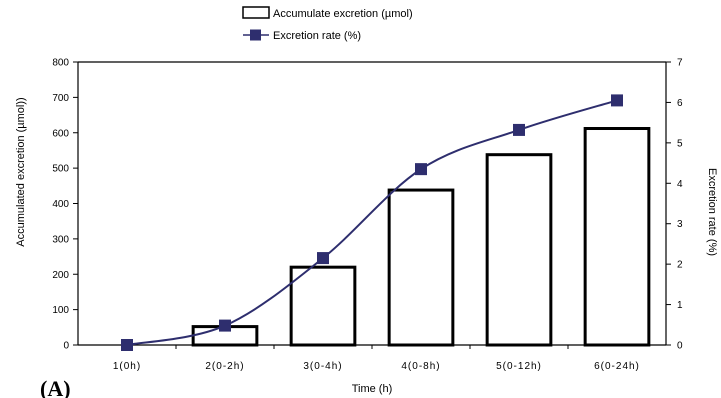  Describe the element at coordinates (680, 305) in the screenshot. I see `y2-tick-label: 1` at that location.